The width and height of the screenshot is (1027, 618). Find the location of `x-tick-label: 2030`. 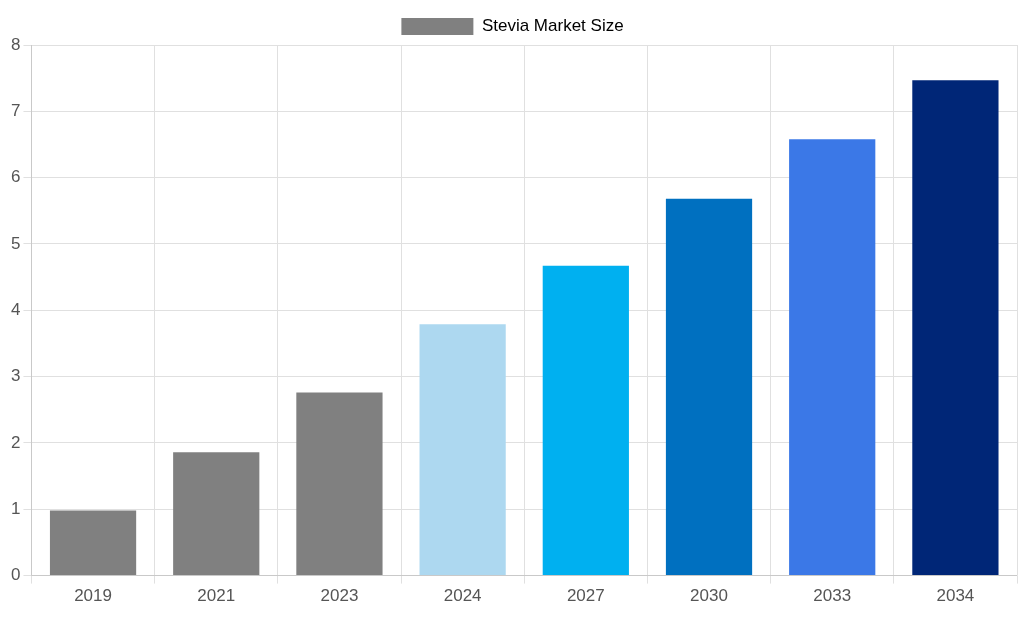

x-tick-label: 2030 is located at coordinates (709, 596).